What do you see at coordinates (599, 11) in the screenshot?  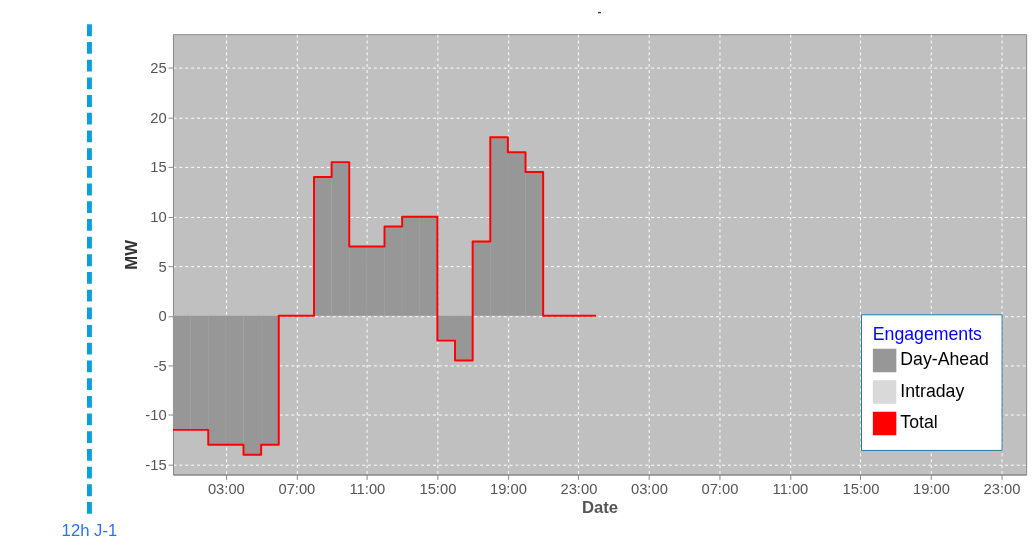 I see `chart-title: -` at bounding box center [599, 11].